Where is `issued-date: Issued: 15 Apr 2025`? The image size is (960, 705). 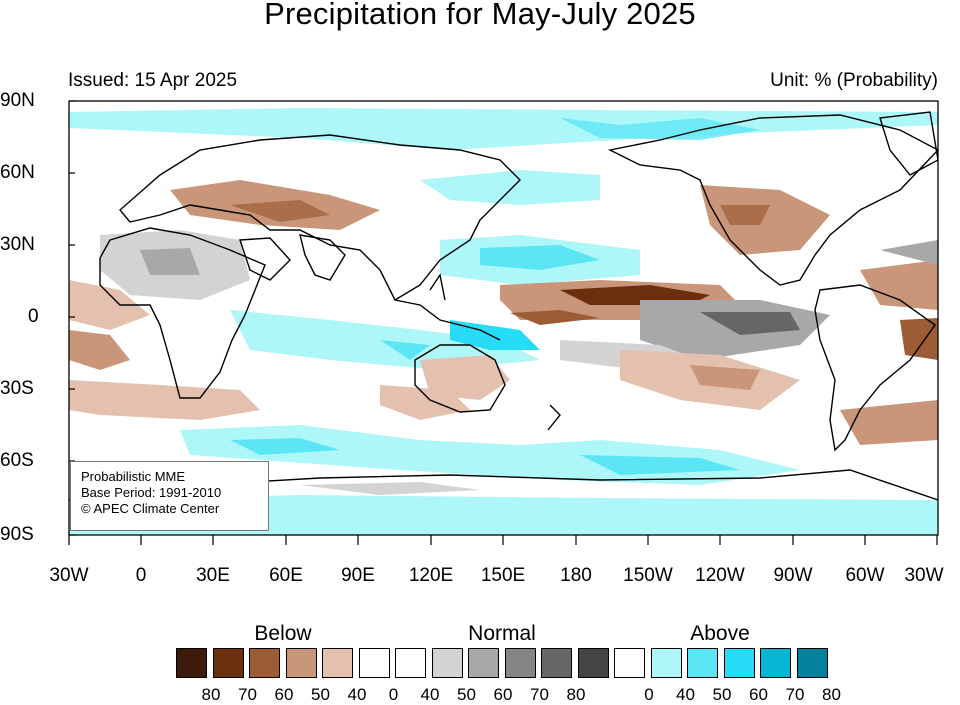 issued-date: Issued: 15 Apr 2025 is located at coordinates (153, 80).